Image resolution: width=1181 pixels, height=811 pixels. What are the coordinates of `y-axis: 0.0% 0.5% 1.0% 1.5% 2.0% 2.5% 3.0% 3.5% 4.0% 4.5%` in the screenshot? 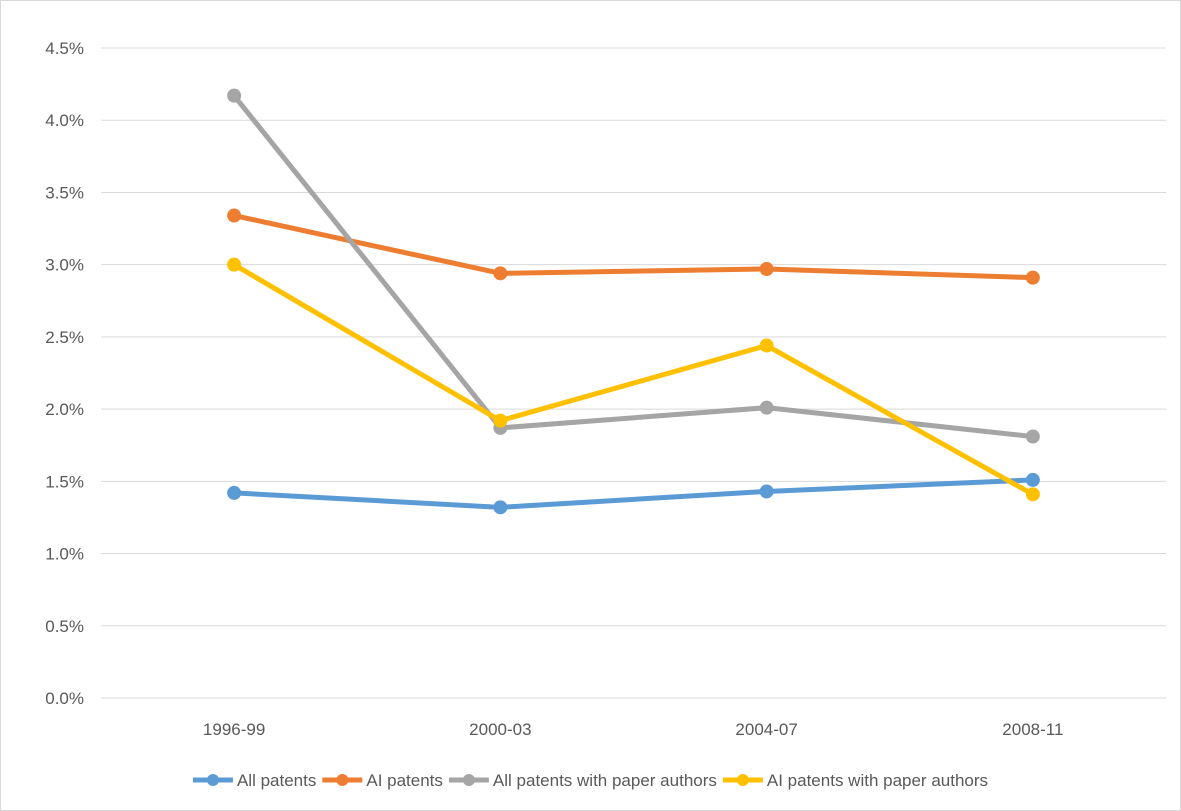 It's located at (64, 373).